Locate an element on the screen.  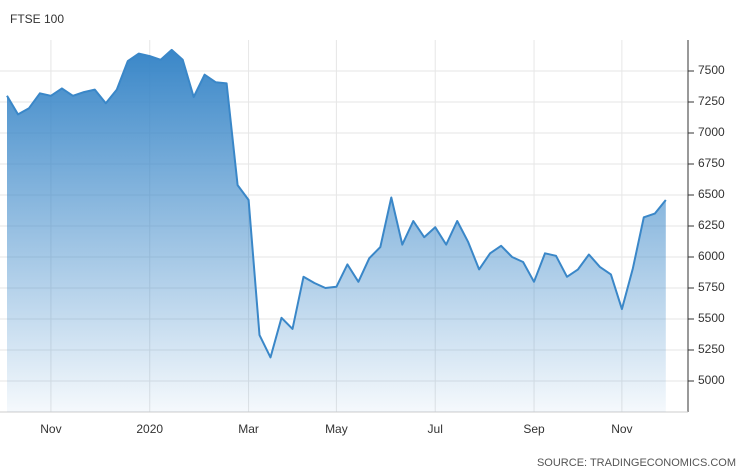
y-tick-label: 7500 is located at coordinates (711, 70).